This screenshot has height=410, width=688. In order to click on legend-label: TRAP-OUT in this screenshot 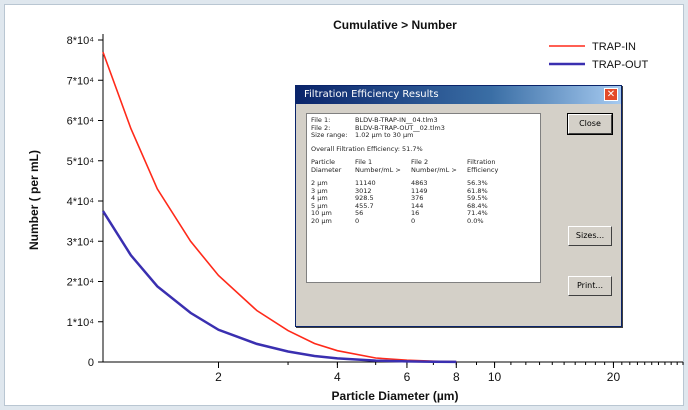, I will do `click(620, 65)`.